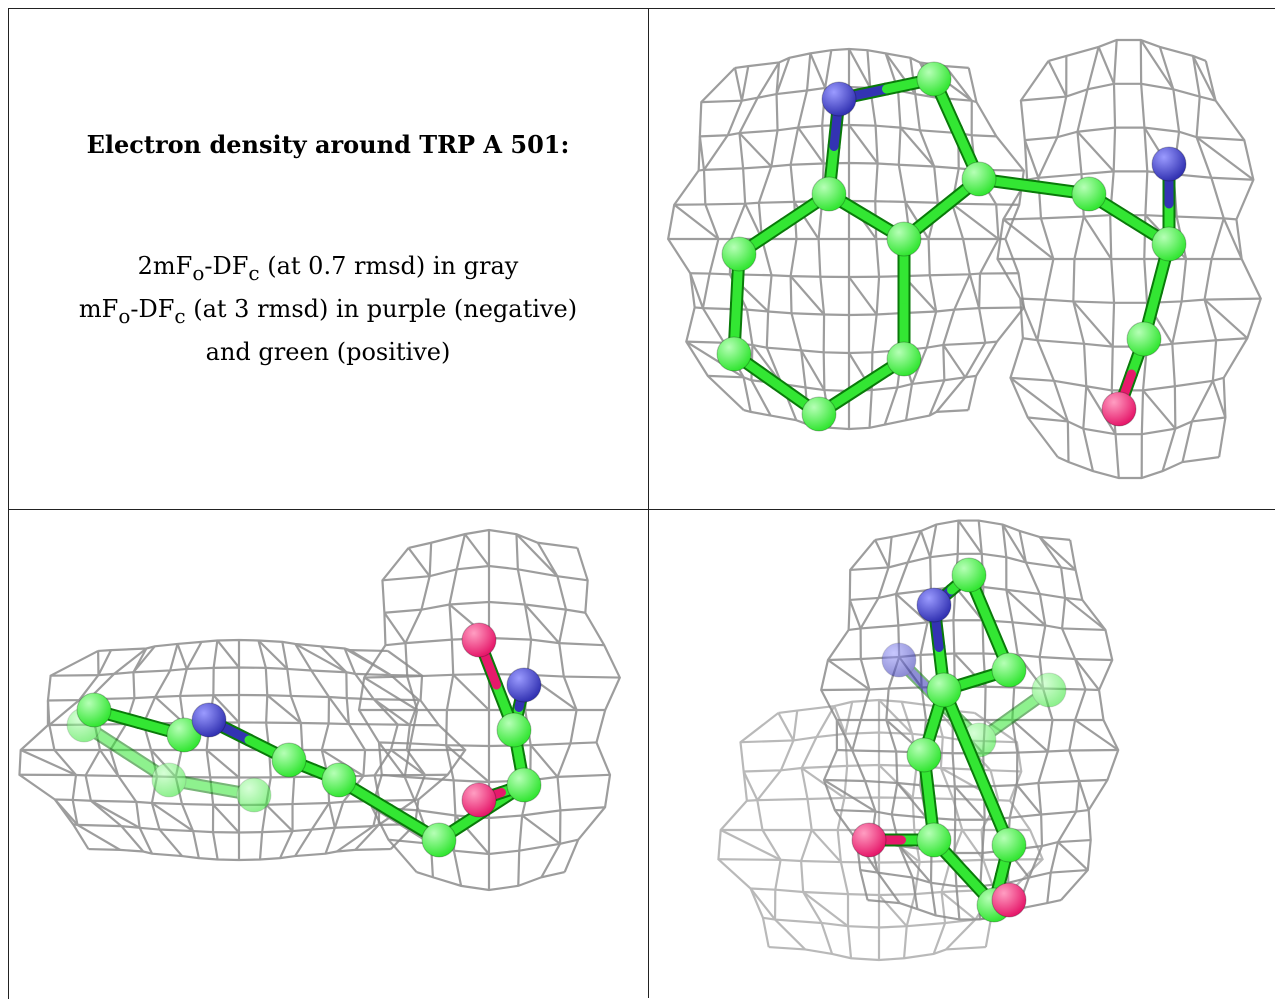  Describe the element at coordinates (648, 503) in the screenshot. I see `table-divider-vertical` at that location.